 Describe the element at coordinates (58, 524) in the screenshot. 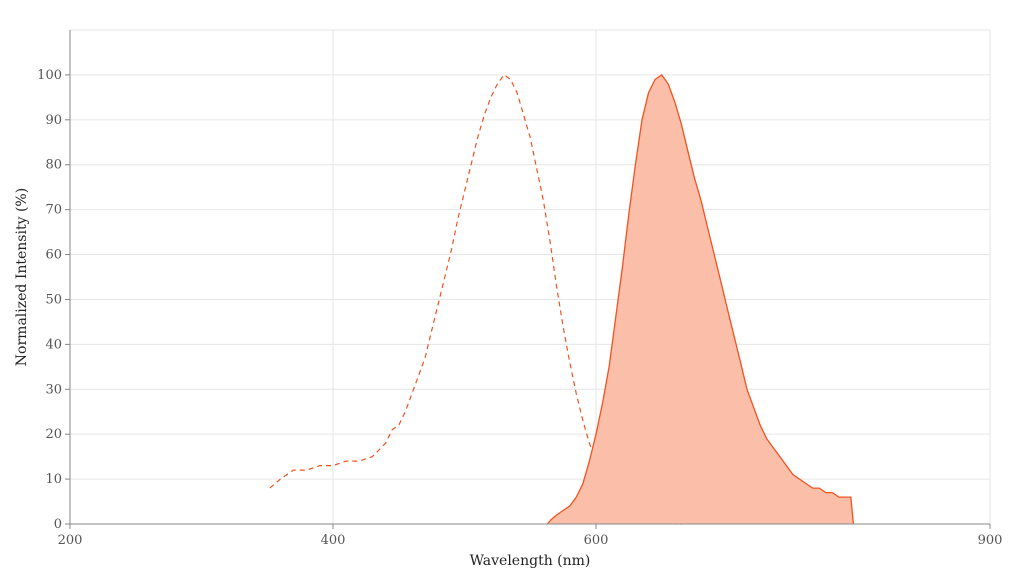

I see `y-tick-label: 0` at that location.